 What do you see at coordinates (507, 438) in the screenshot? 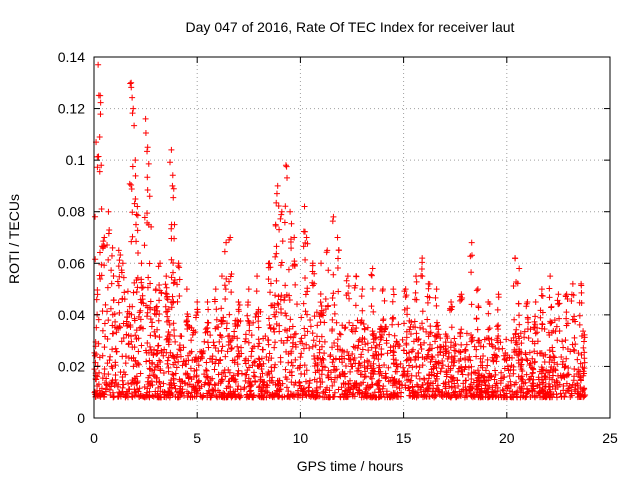
I see `x-tick-label: 20` at bounding box center [507, 438].